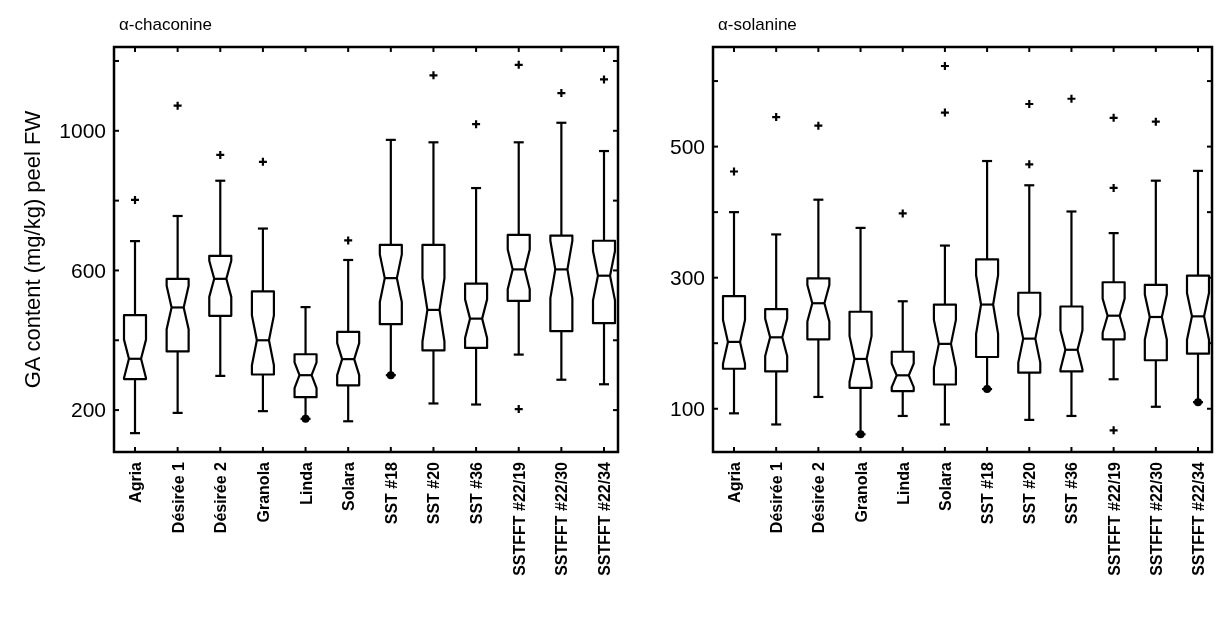  I want to click on y-tick-label: 100, so click(687, 409).